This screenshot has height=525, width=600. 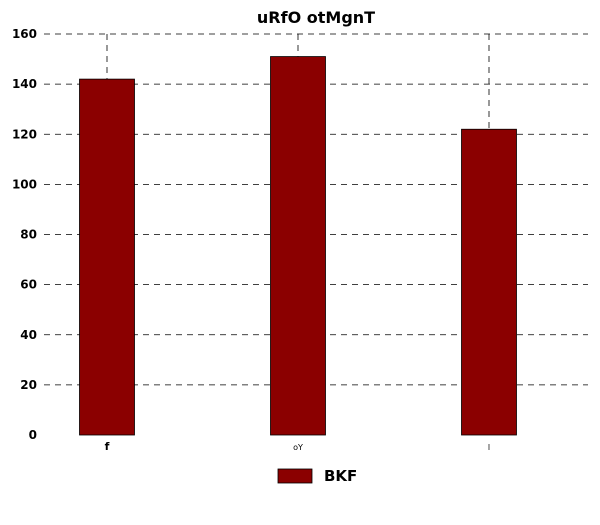 I want to click on y-tick-label: 60, so click(x=28, y=285).